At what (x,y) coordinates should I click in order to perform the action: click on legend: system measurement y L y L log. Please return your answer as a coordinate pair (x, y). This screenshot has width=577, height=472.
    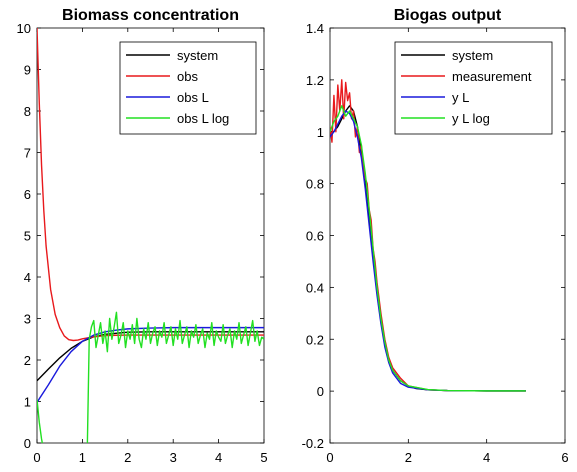
    Looking at the image, I should click on (473, 88).